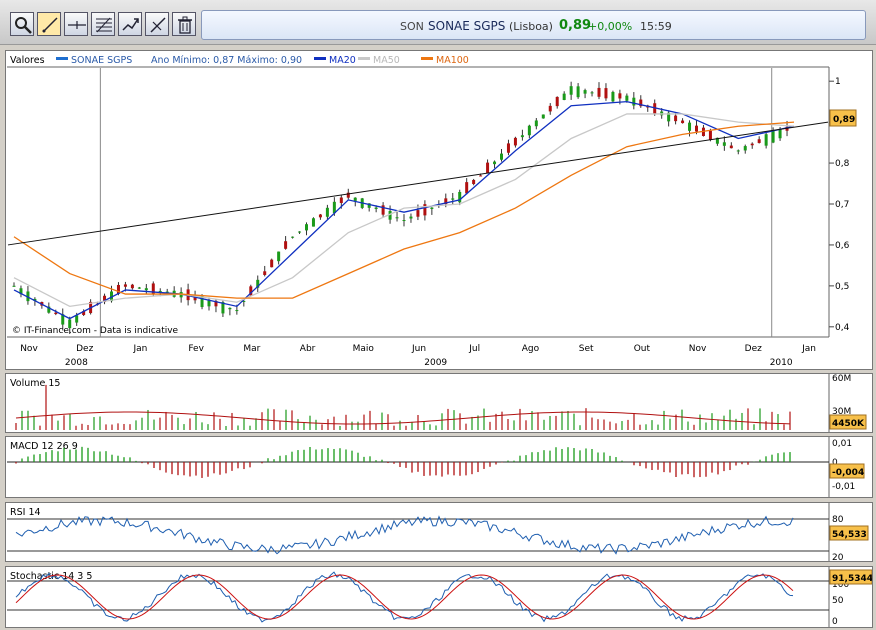  I want to click on rsi-line, so click(404, 535).